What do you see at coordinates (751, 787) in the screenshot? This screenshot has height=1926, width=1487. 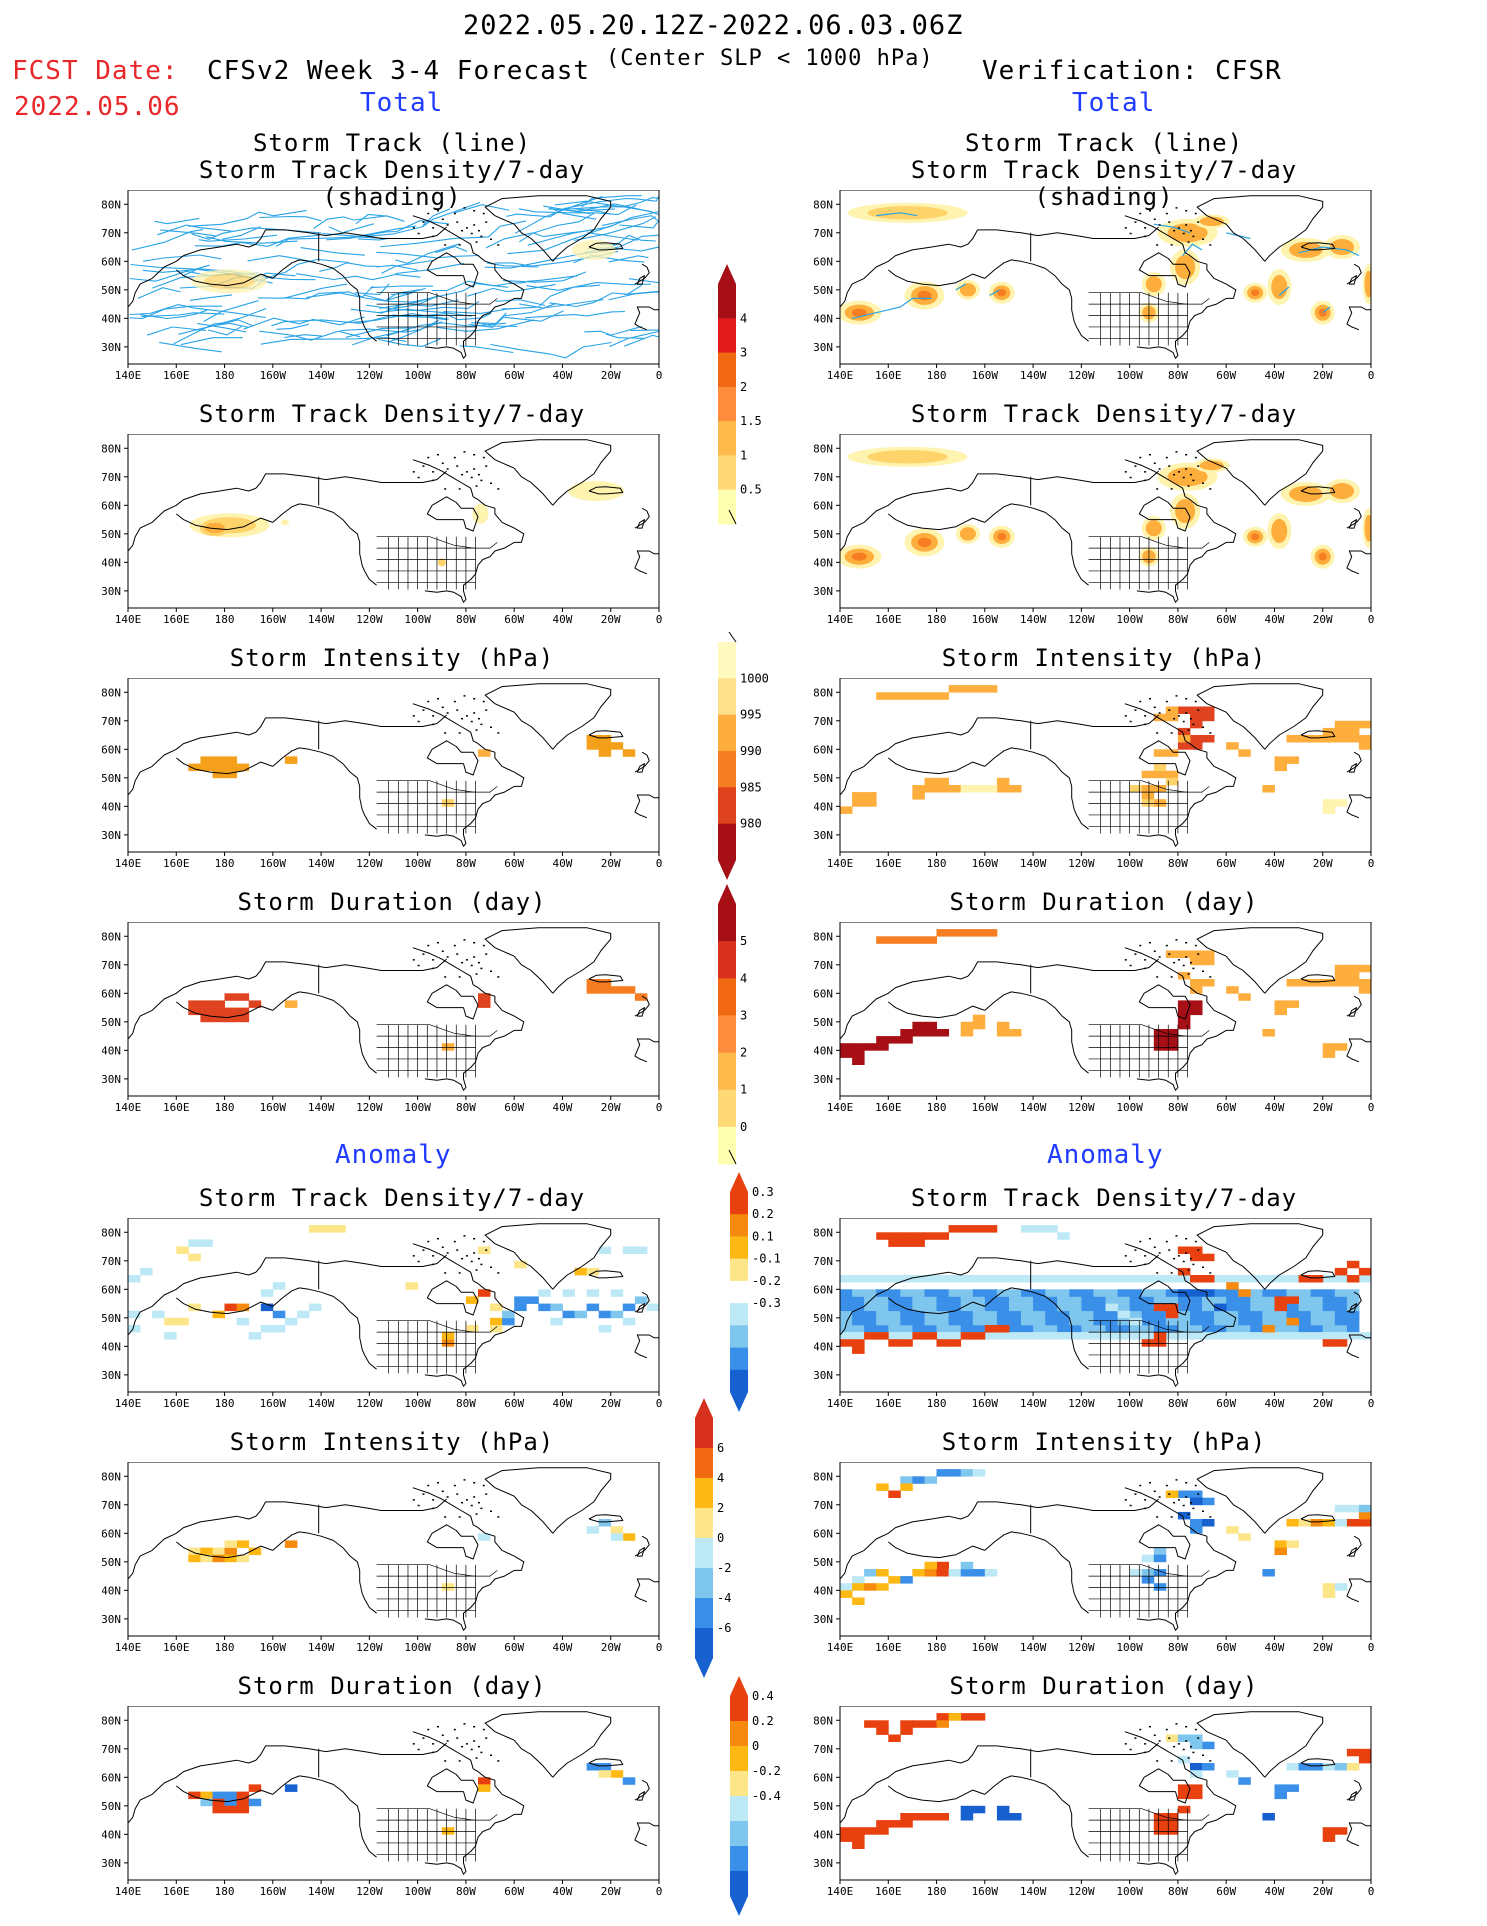 I see `colorbar-label: 985` at bounding box center [751, 787].